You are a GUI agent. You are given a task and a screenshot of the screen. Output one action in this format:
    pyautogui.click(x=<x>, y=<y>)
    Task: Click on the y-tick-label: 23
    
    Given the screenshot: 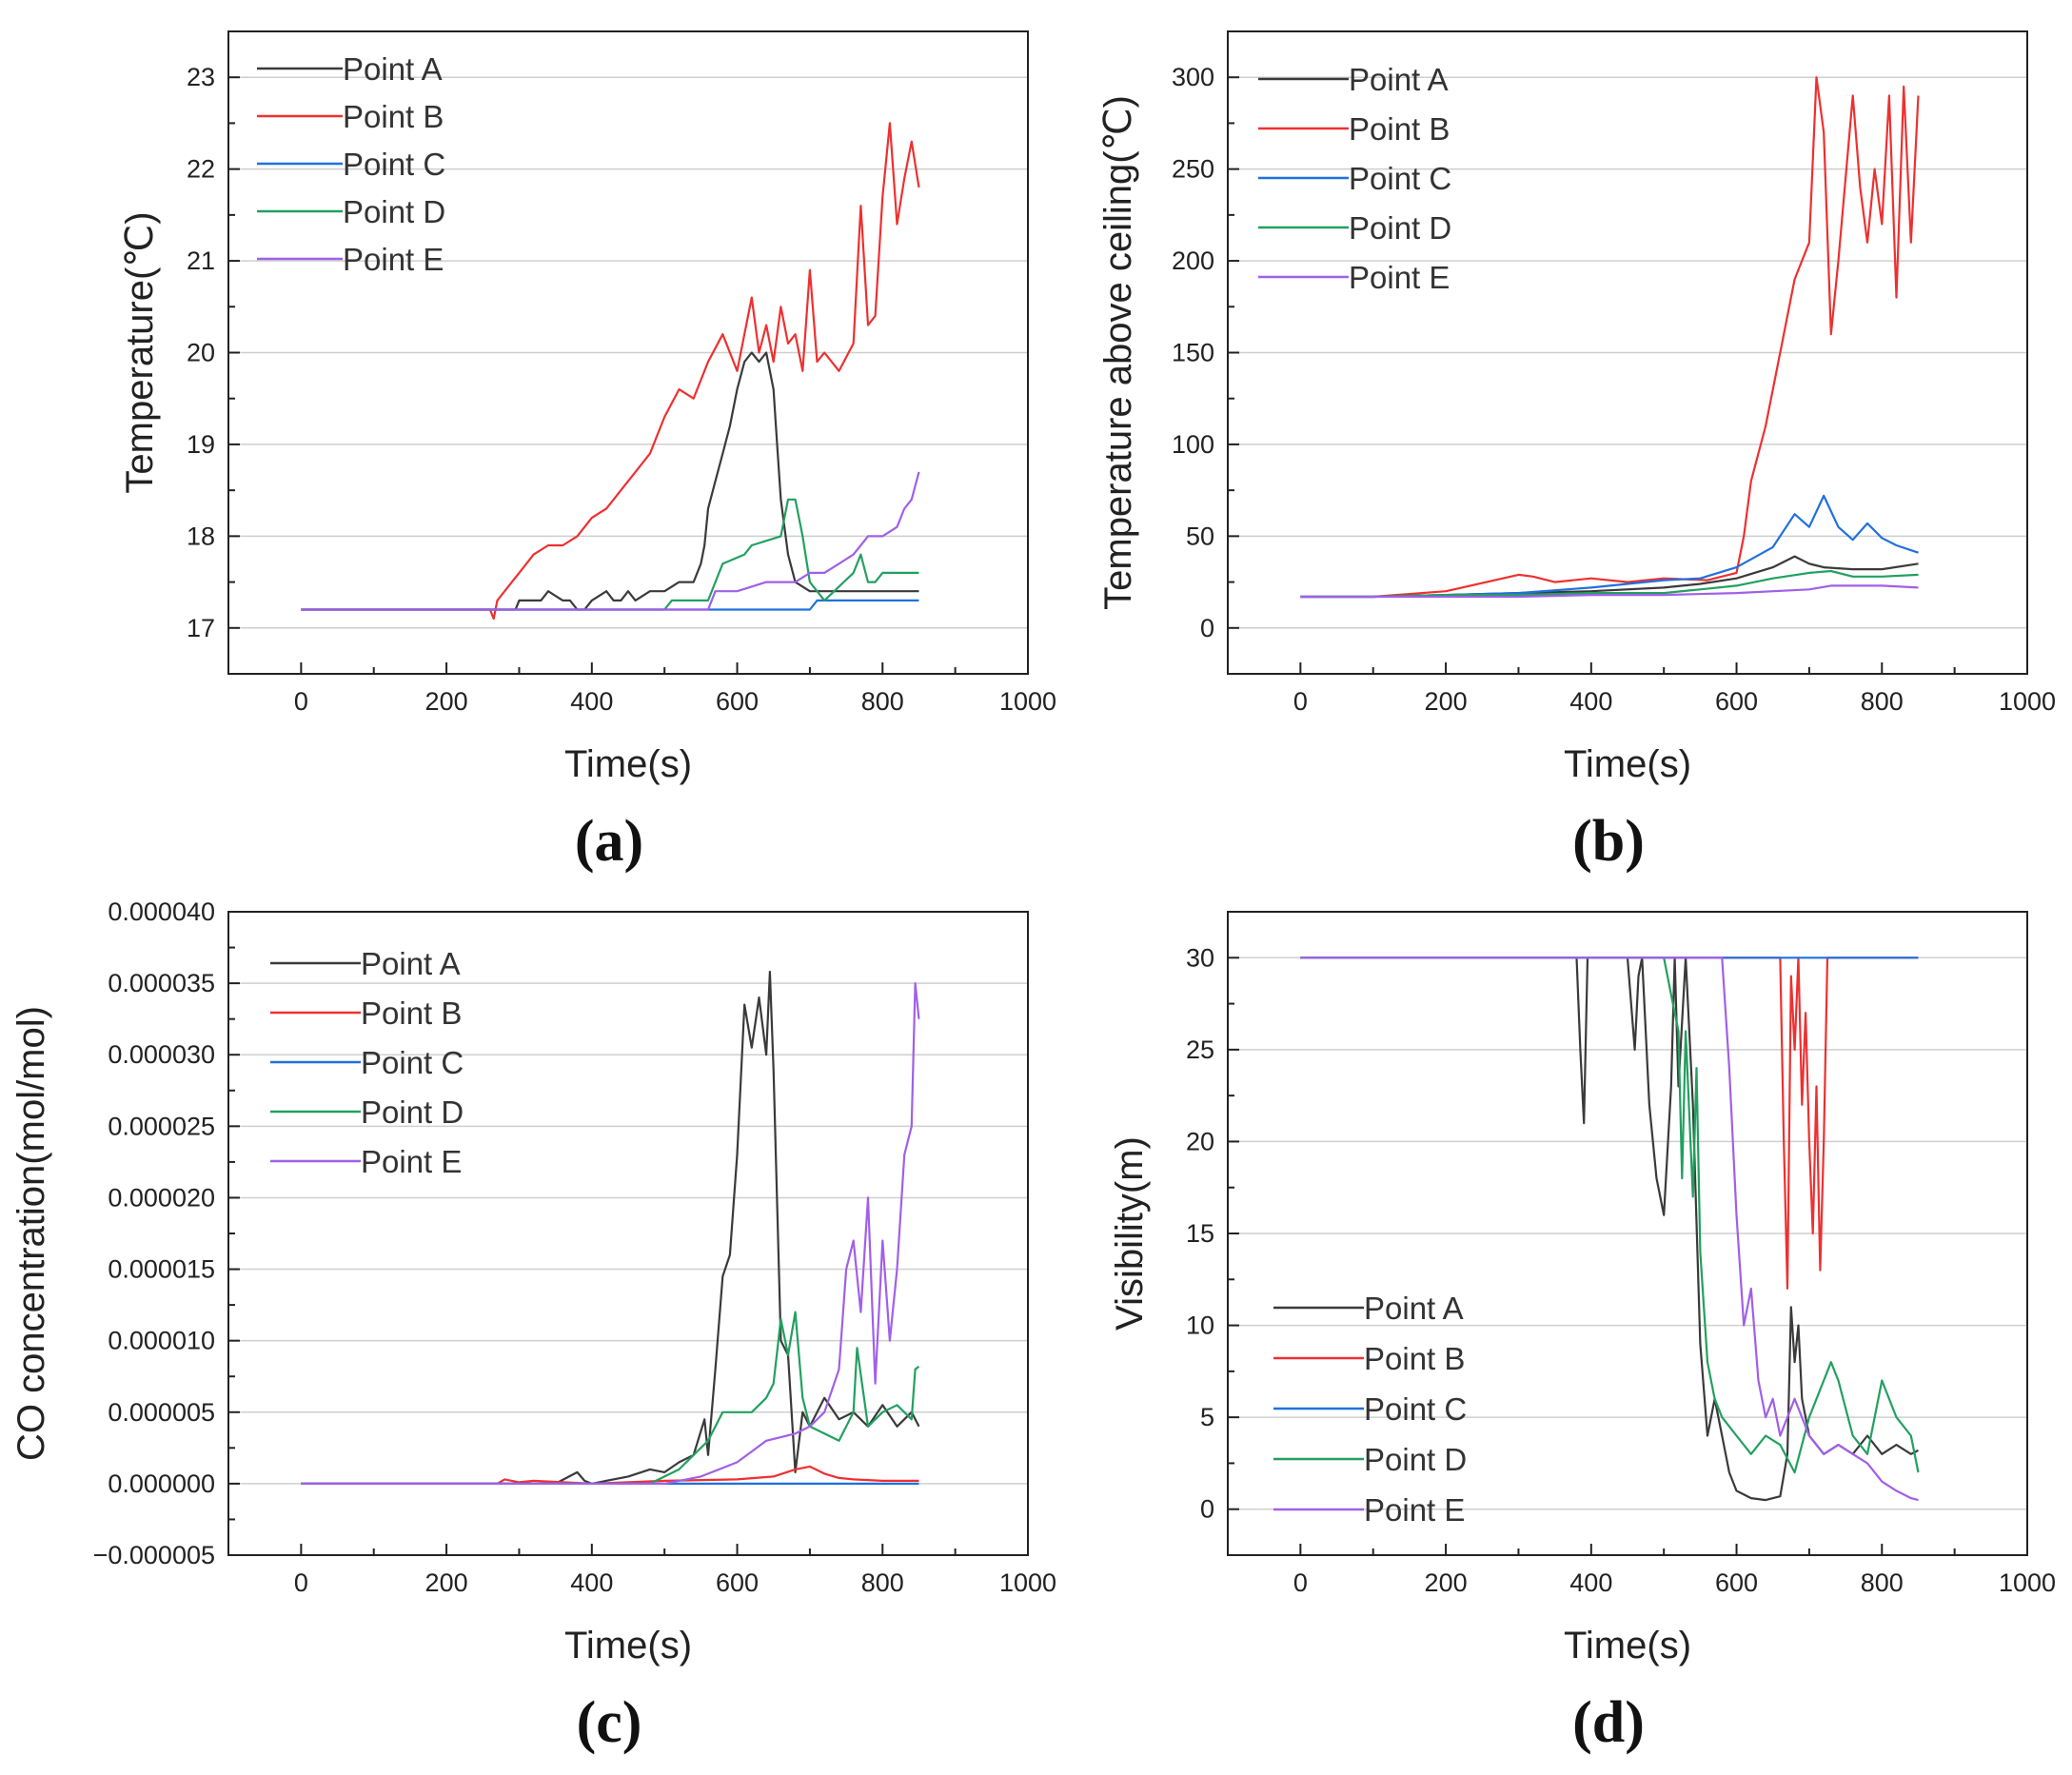 What is the action you would take?
    pyautogui.click(x=201, y=77)
    